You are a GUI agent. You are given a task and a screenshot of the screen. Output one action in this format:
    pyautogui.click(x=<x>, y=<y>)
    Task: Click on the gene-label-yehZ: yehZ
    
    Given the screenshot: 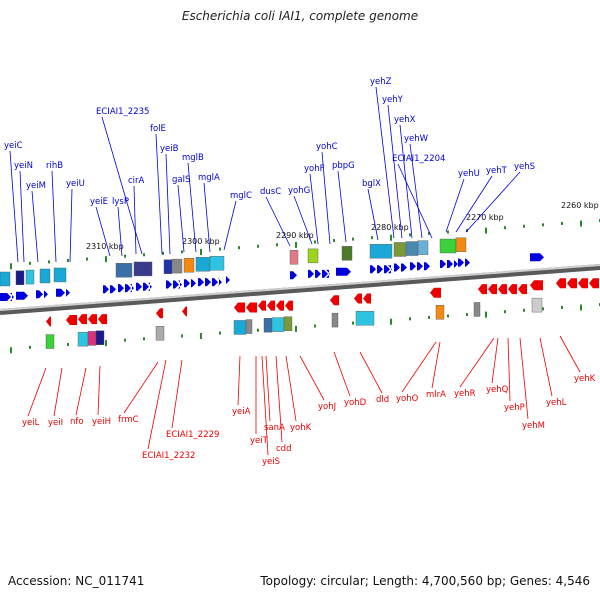 What is the action you would take?
    pyautogui.click(x=382, y=158)
    